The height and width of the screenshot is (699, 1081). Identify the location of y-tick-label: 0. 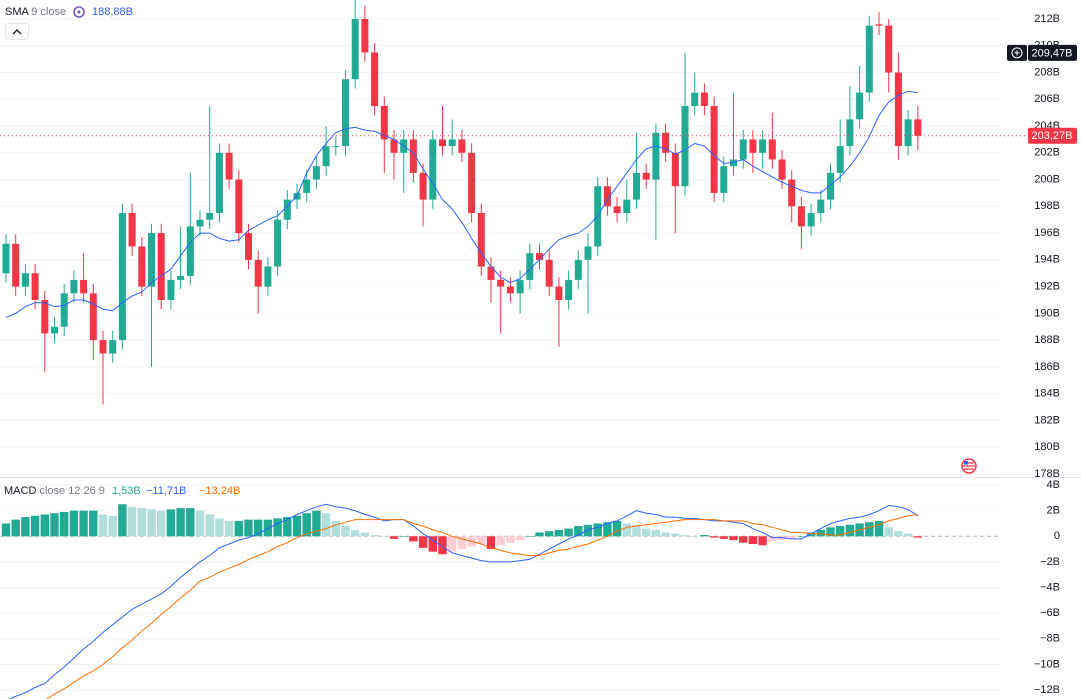
(1057, 536).